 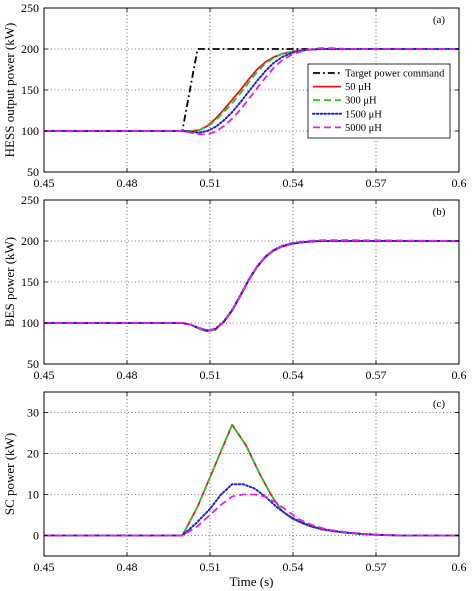 What do you see at coordinates (439, 20) in the screenshot?
I see `panel-tag: (a)` at bounding box center [439, 20].